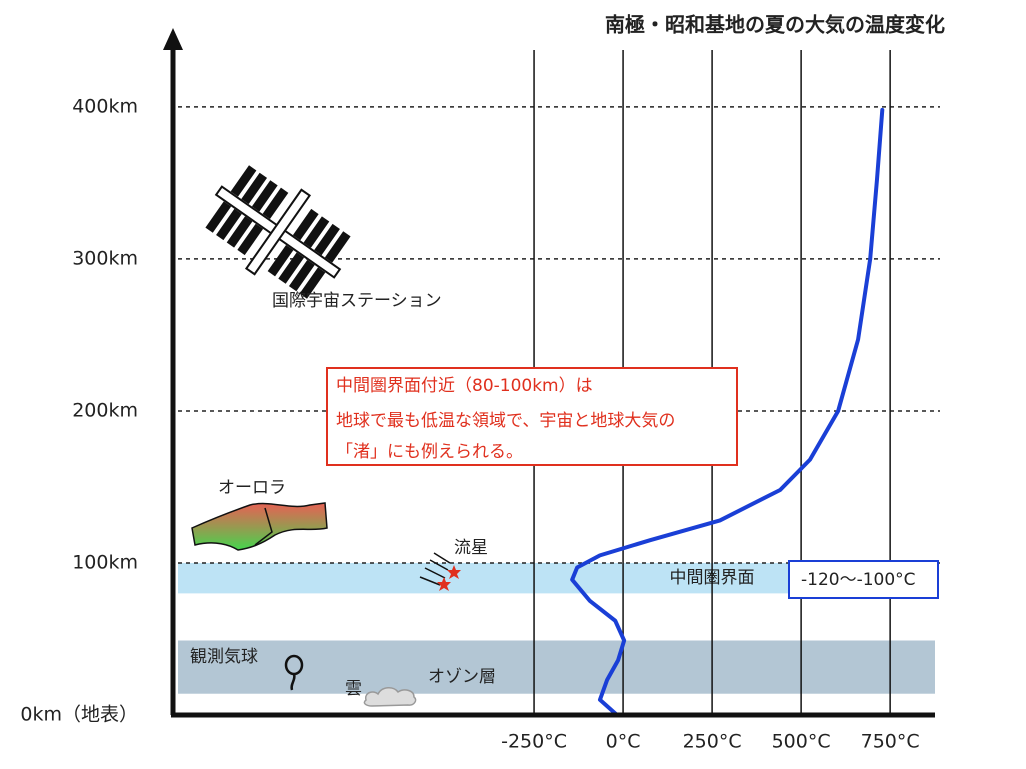 Image resolution: width=1026 pixels, height=769 pixels. Describe the element at coordinates (79, 715) in the screenshot. I see `y-tick-label: 0km（地表）` at that location.